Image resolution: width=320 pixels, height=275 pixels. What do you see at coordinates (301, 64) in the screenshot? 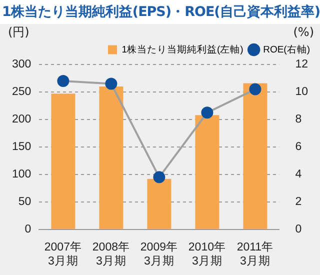
I see `y2-tick-label: 12` at bounding box center [301, 64].